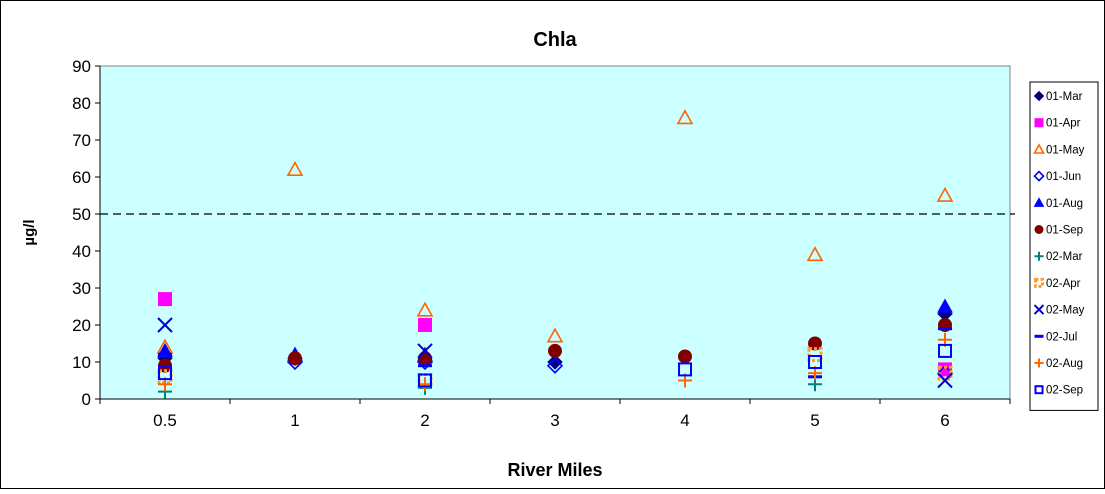 This screenshot has width=1105, height=494. What do you see at coordinates (554, 470) in the screenshot?
I see `x-axis-label: River Miles` at bounding box center [554, 470].